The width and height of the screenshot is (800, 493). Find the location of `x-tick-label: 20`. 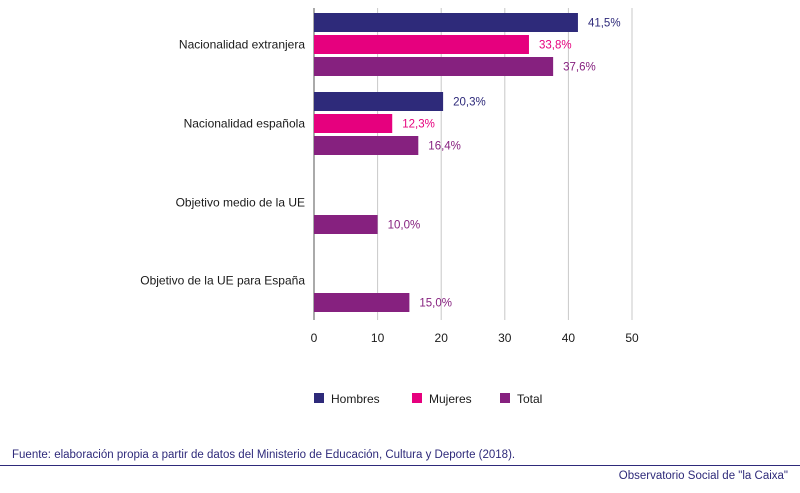

x-tick-label: 20 is located at coordinates (442, 338).